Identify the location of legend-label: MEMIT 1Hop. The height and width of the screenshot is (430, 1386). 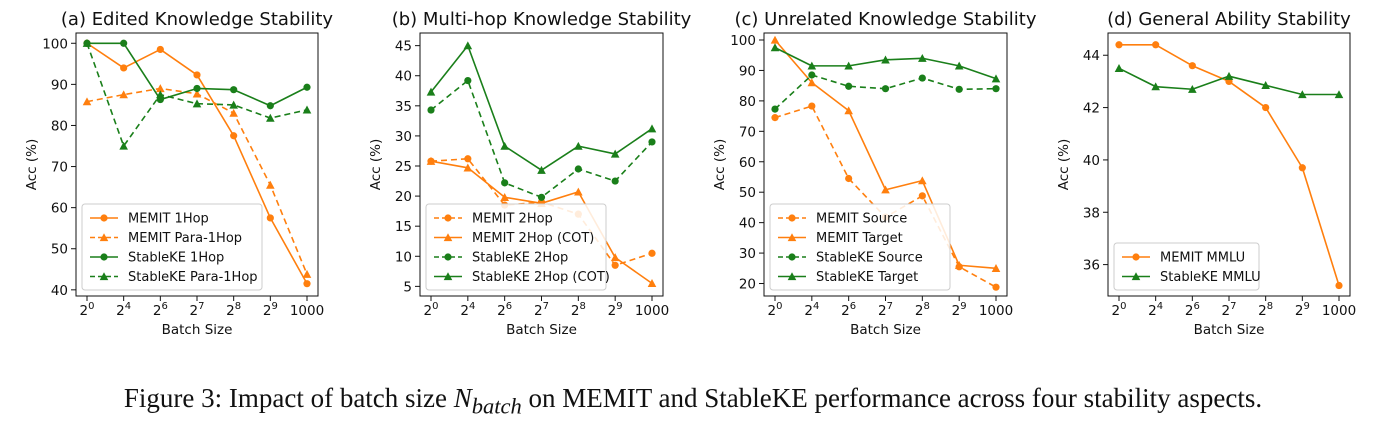
(168, 219).